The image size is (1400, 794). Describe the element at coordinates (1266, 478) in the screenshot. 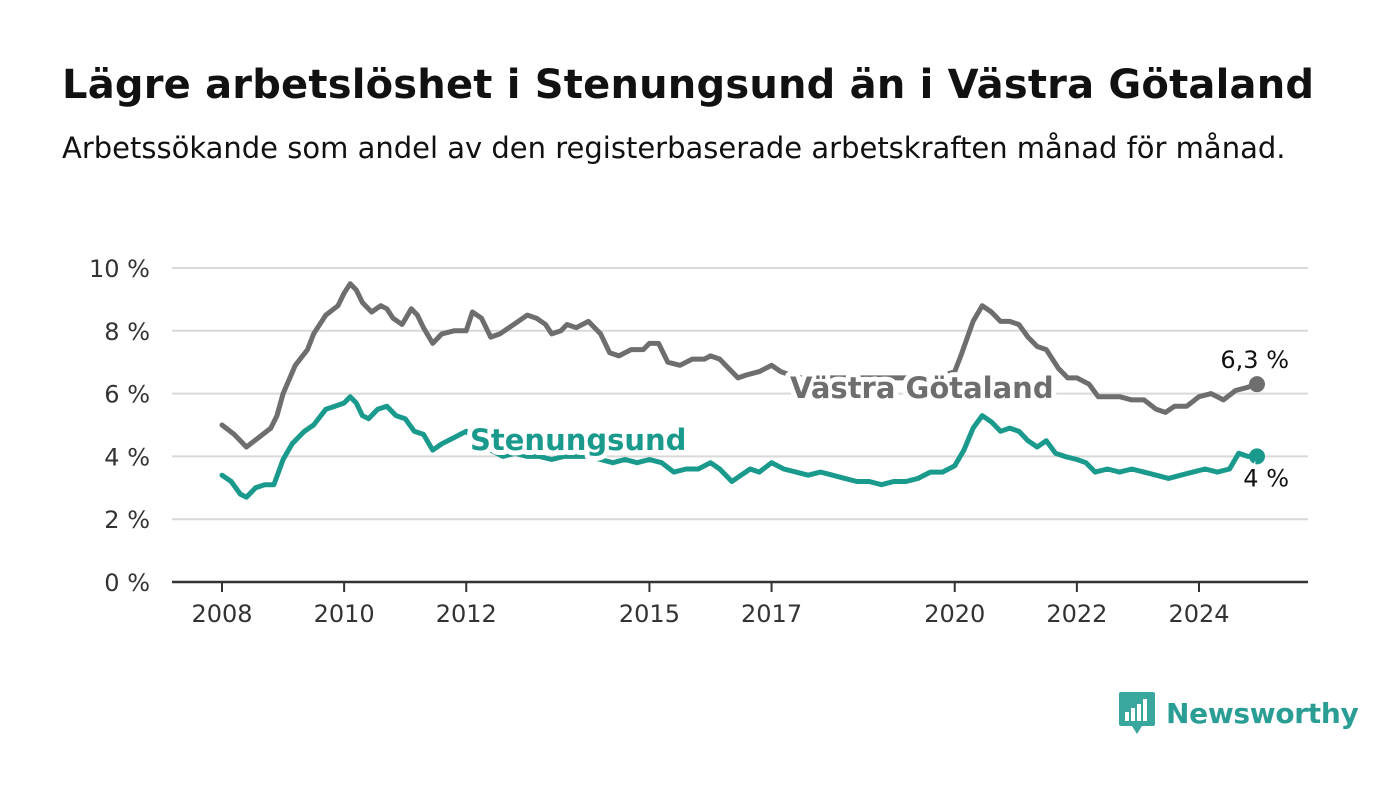

I see `series-end-label: 4 %` at that location.